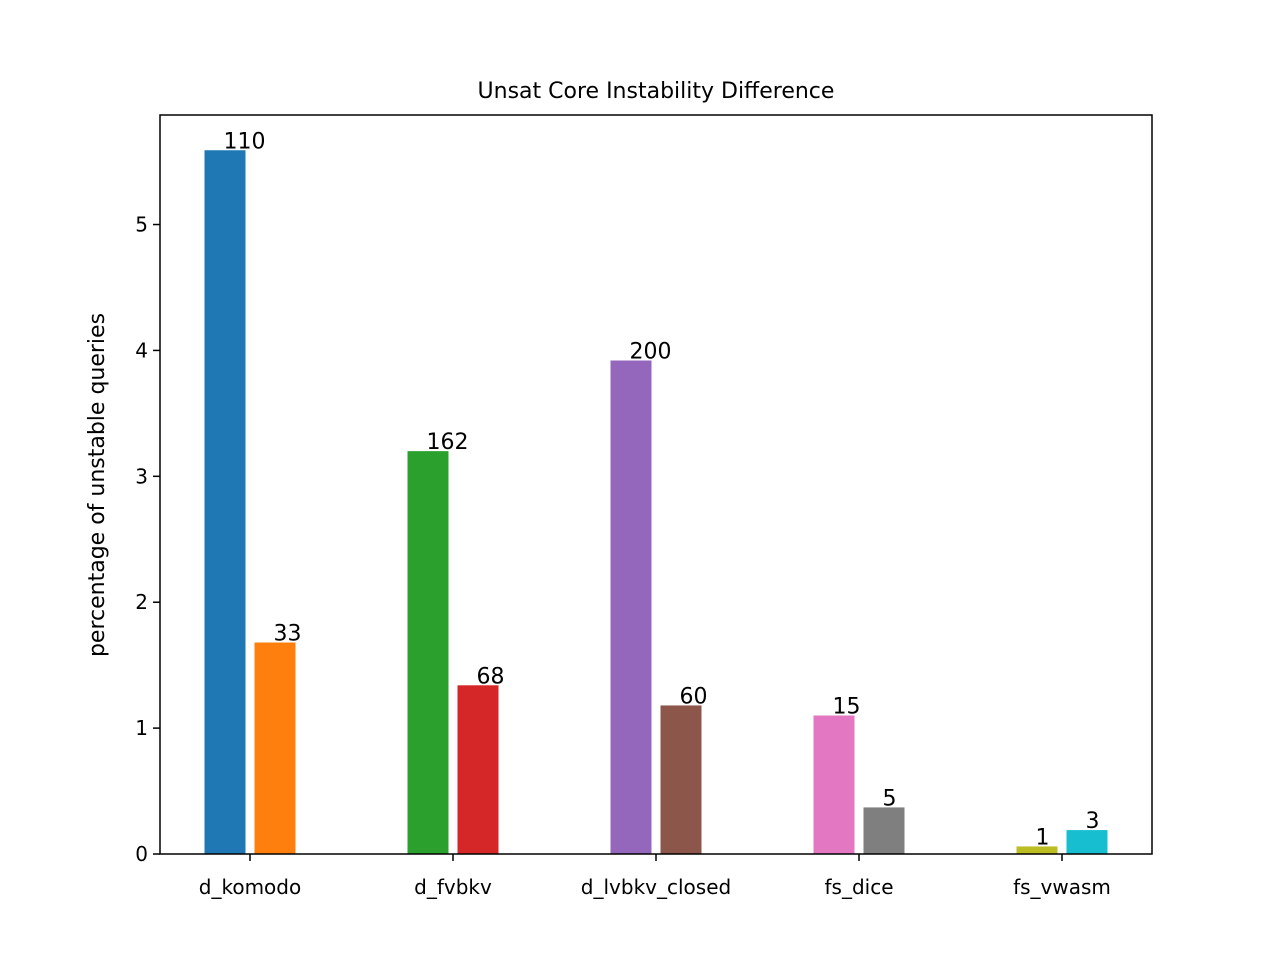 Image resolution: width=1280 pixels, height=960 pixels. Describe the element at coordinates (858, 887) in the screenshot. I see `x-tick-label: fs_dice` at that location.